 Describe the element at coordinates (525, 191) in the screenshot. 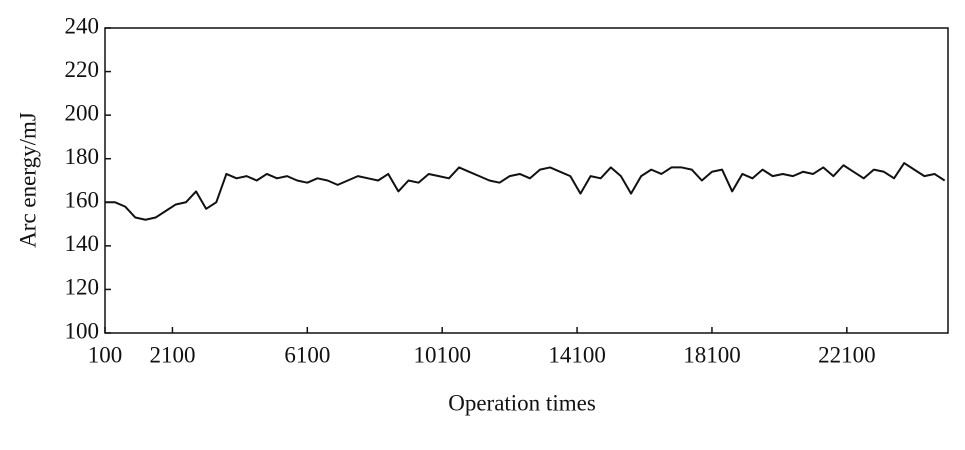

I see `data-line` at that location.